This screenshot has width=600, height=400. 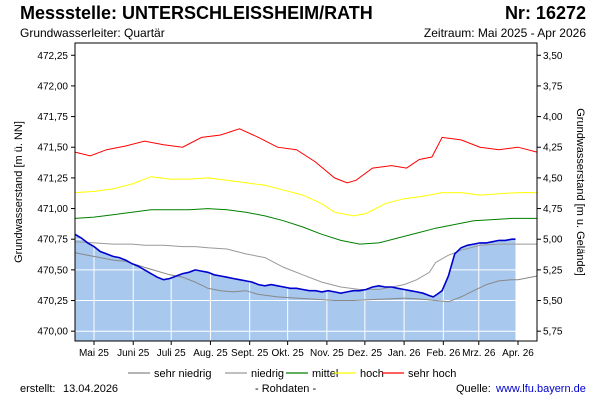 What do you see at coordinates (52, 332) in the screenshot?
I see `y-tick-label-left: 470,00` at bounding box center [52, 332].